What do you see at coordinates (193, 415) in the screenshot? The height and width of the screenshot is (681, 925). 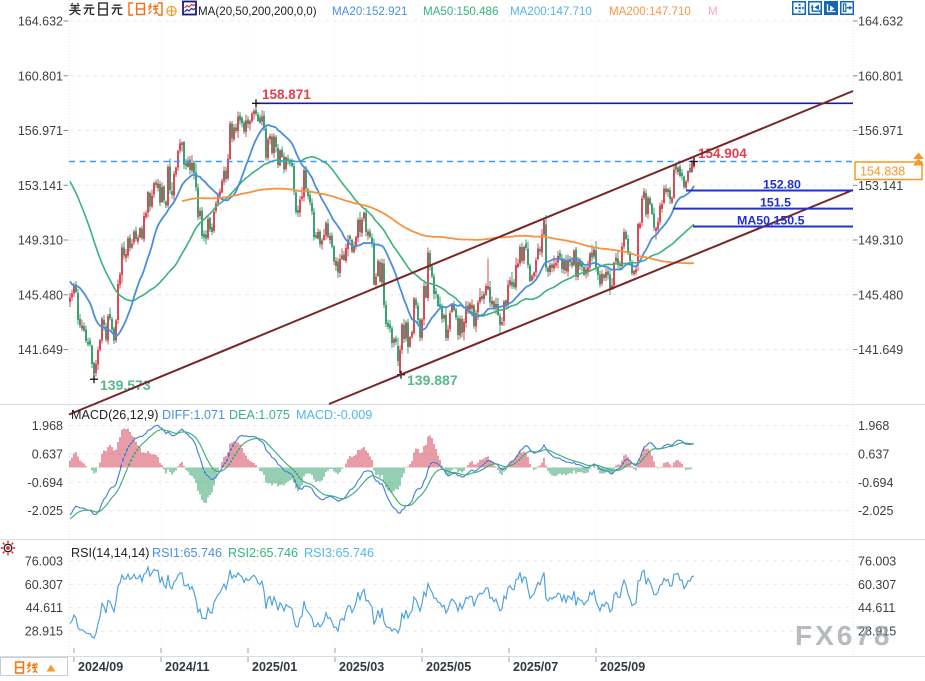 I see `svg-text: DIFF:1.071` at bounding box center [193, 415].